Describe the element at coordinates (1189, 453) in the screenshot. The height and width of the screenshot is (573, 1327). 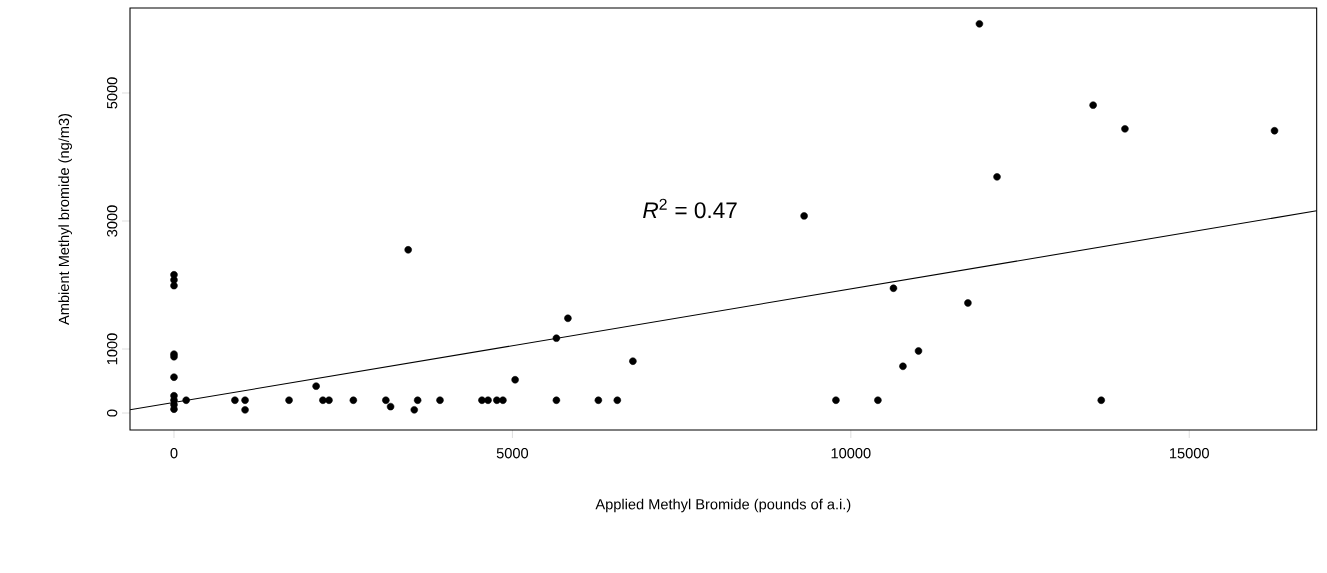
I see `x-tick-label: 15000` at that location.